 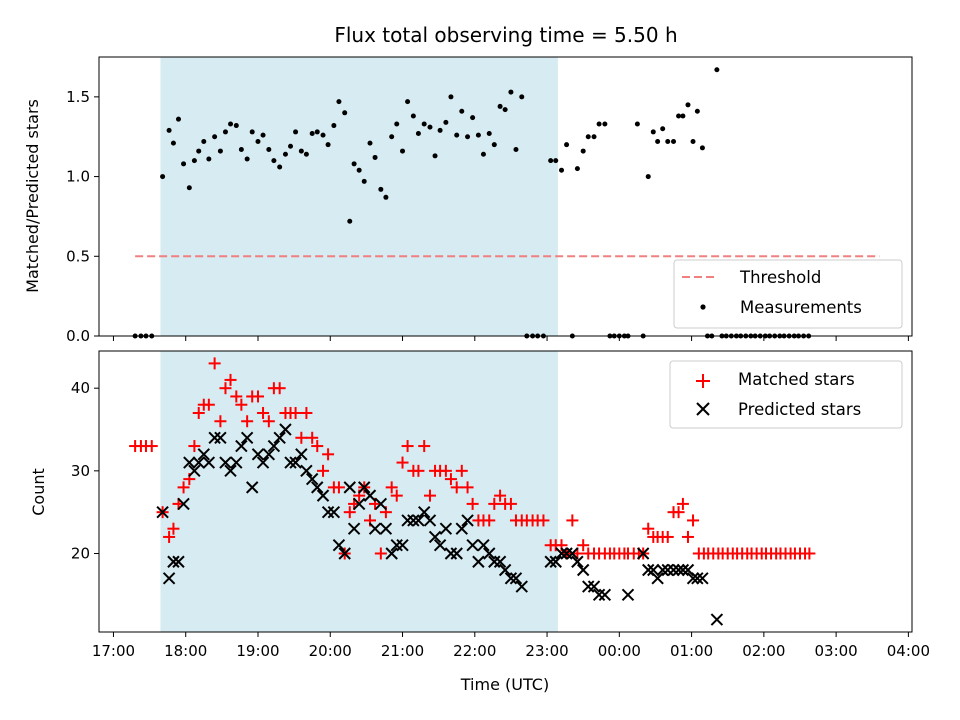 What do you see at coordinates (82, 216) in the screenshot?
I see `top-y-ticks: 0.0 0.5 1.0 1.5` at bounding box center [82, 216].